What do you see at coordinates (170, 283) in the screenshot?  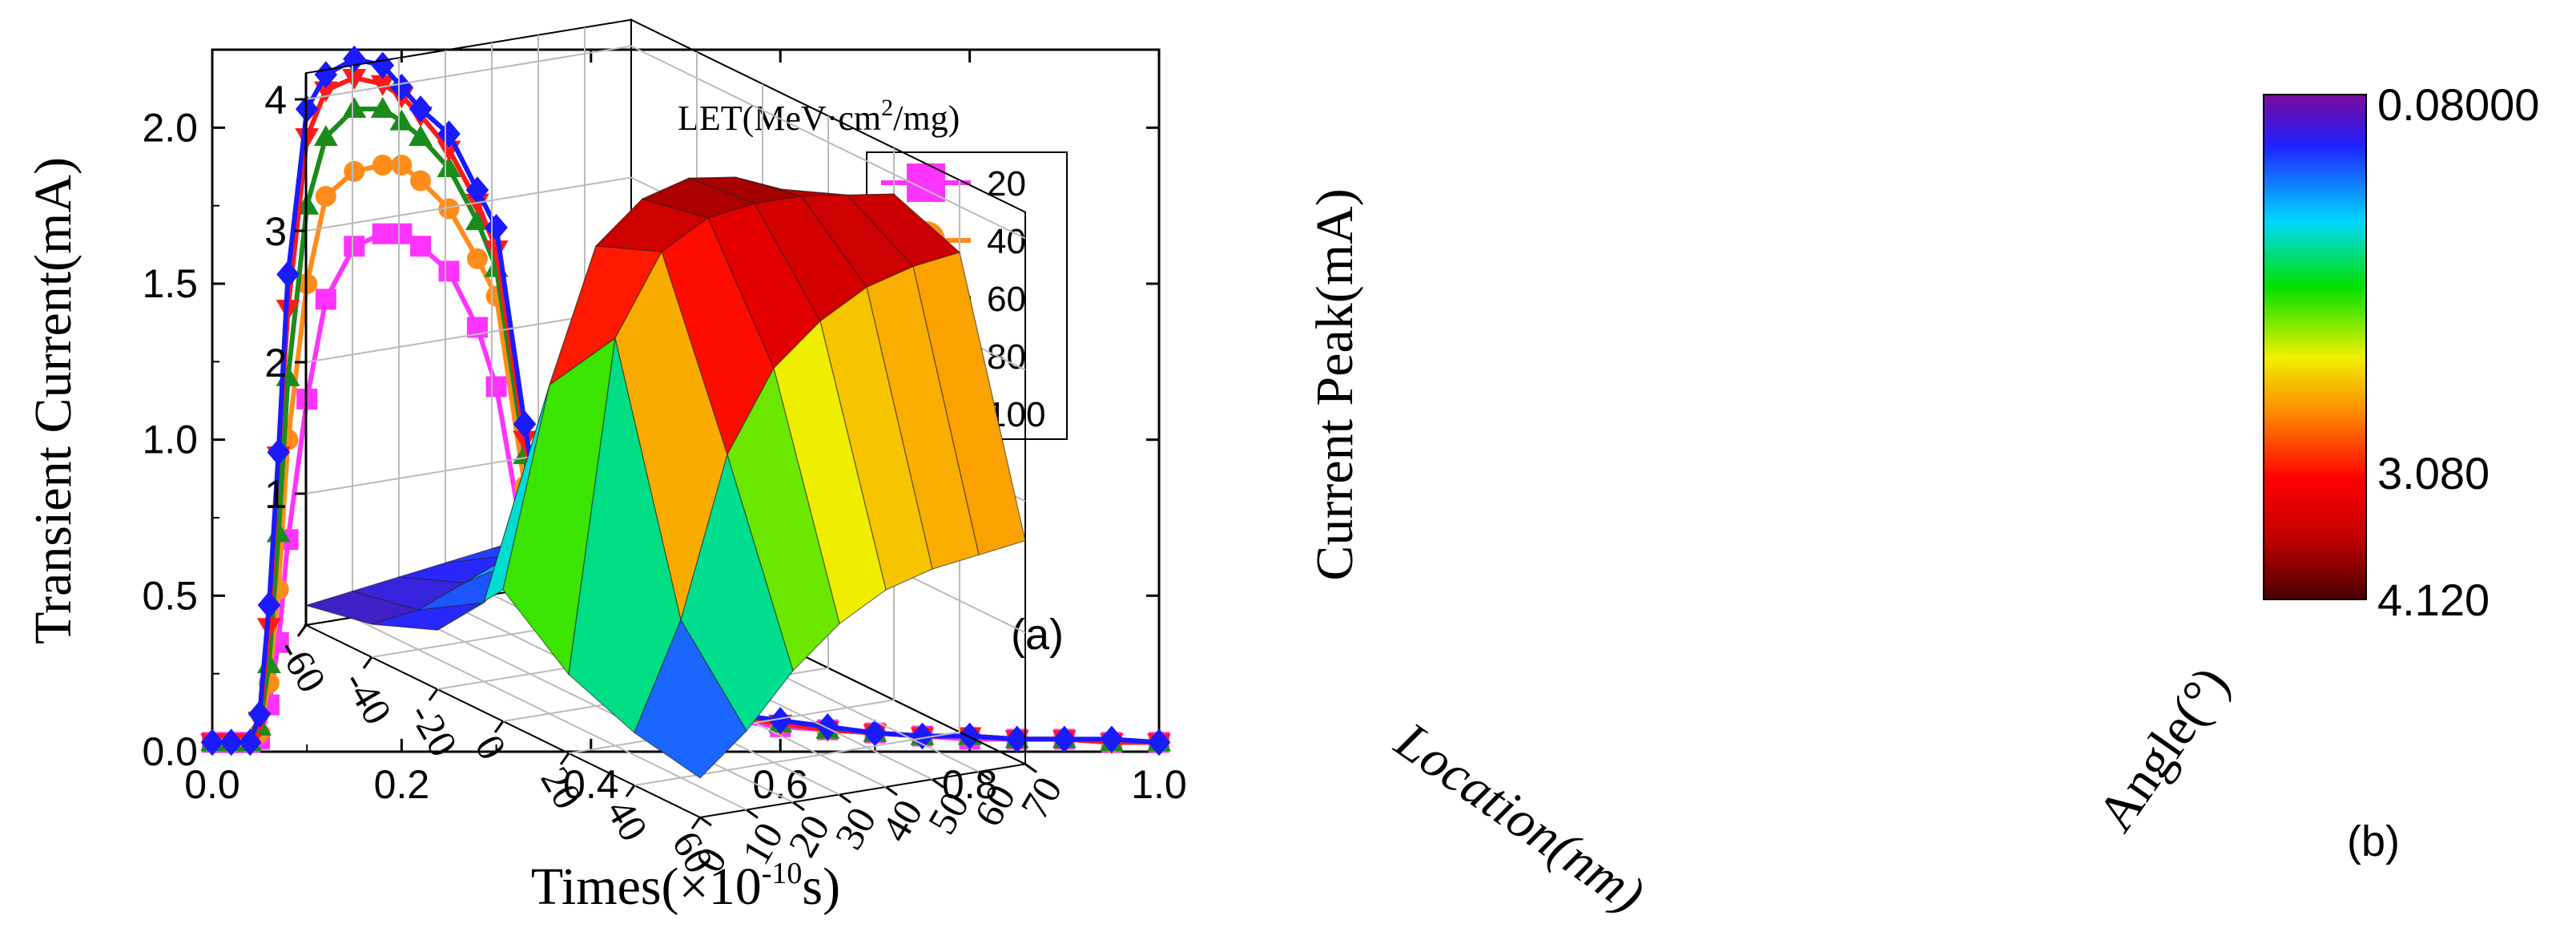 I see `y-tick-label-a: 1.5` at bounding box center [170, 283].